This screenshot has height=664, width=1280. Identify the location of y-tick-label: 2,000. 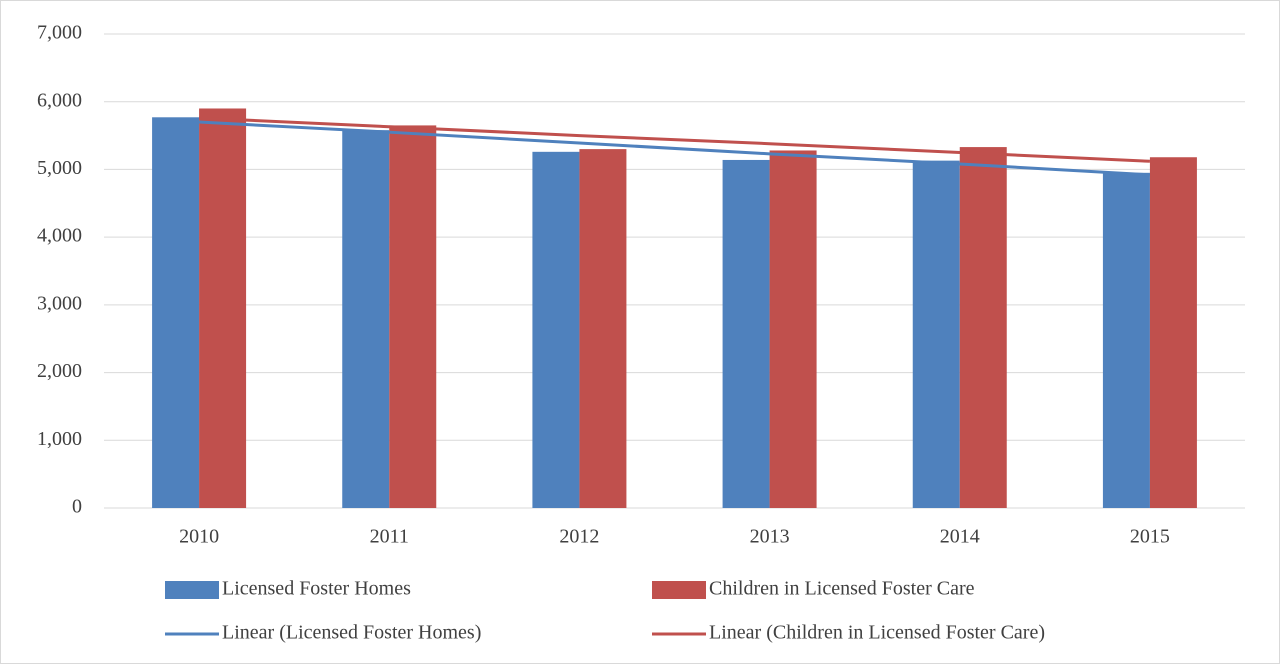
(59, 371).